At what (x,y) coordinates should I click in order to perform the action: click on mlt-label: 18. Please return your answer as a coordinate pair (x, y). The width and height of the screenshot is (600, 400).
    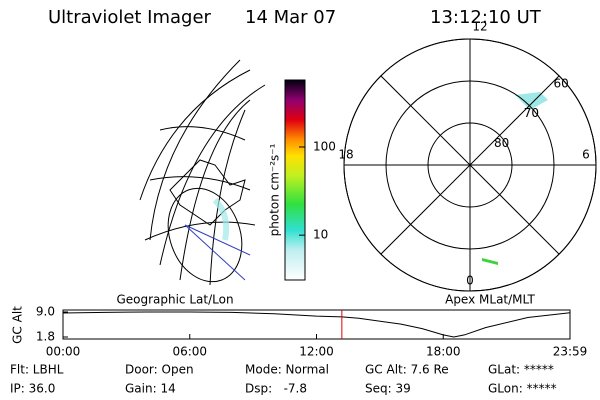
    Looking at the image, I should click on (345, 155).